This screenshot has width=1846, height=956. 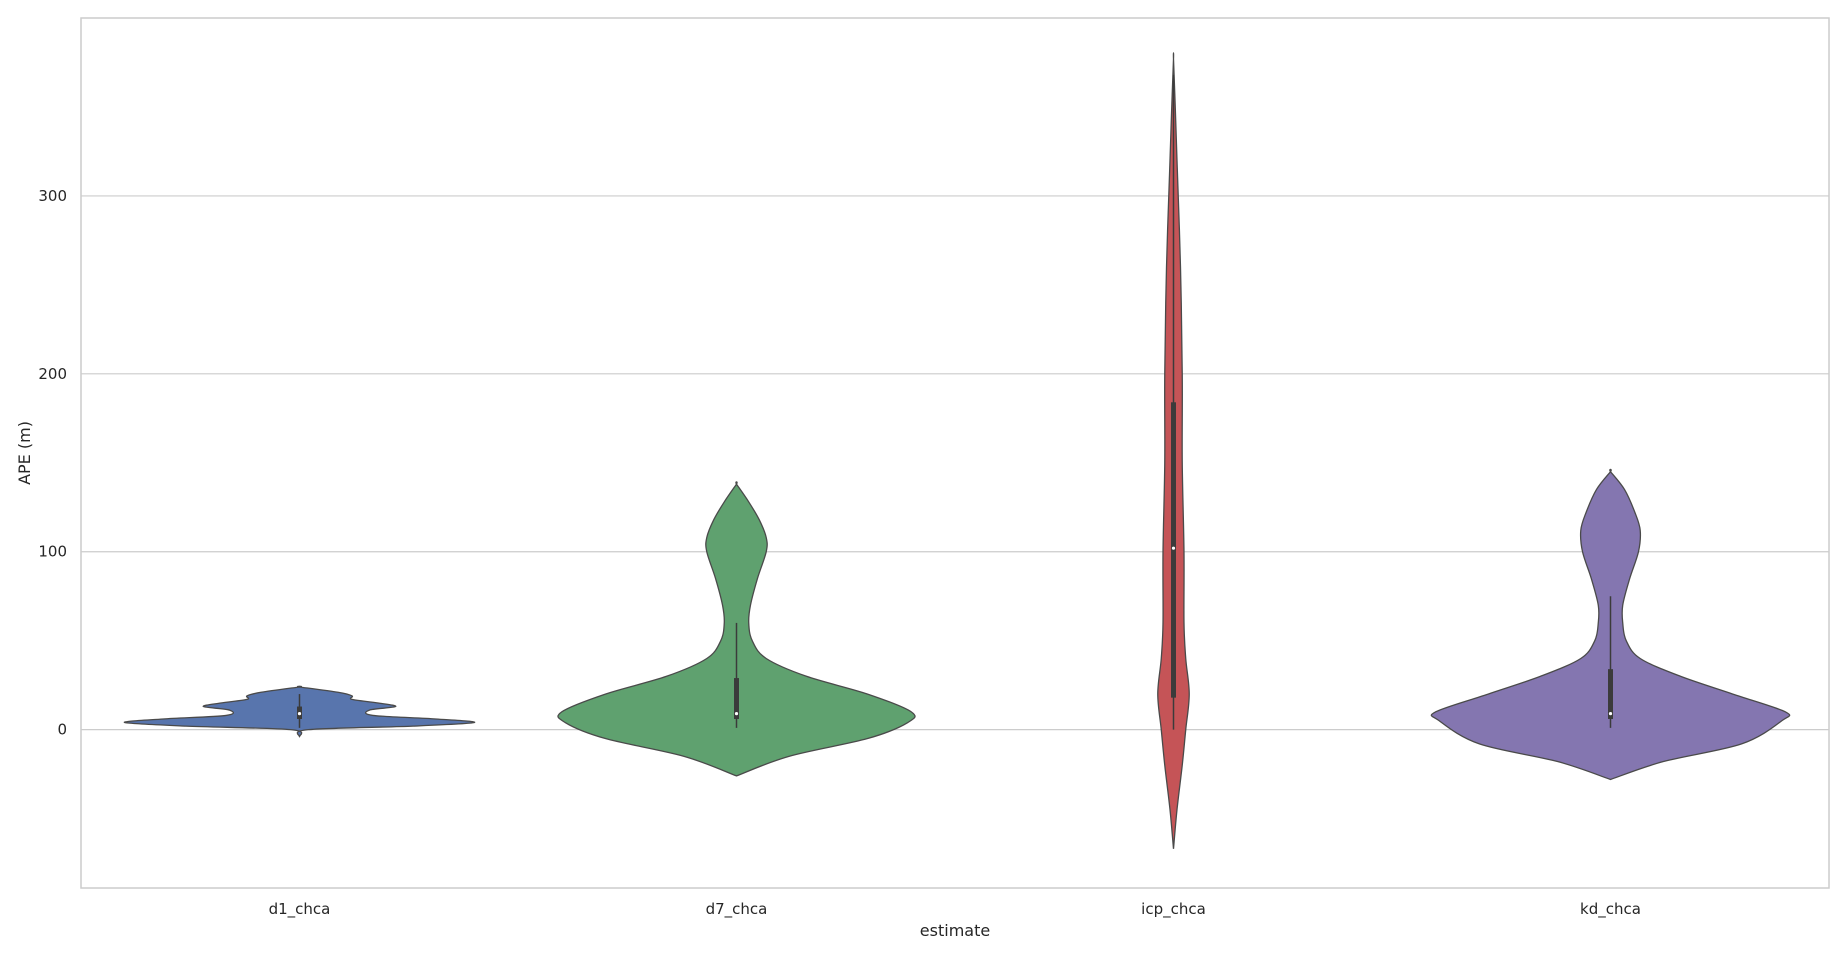 I want to click on violin-d1_chca, so click(x=299, y=711).